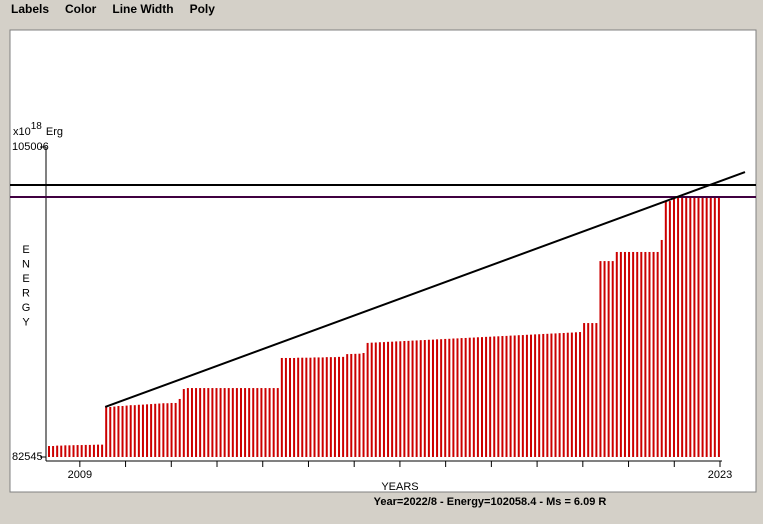 This screenshot has width=763, height=524. What do you see at coordinates (720, 475) in the screenshot?
I see `x-tick-label: 2023` at bounding box center [720, 475].